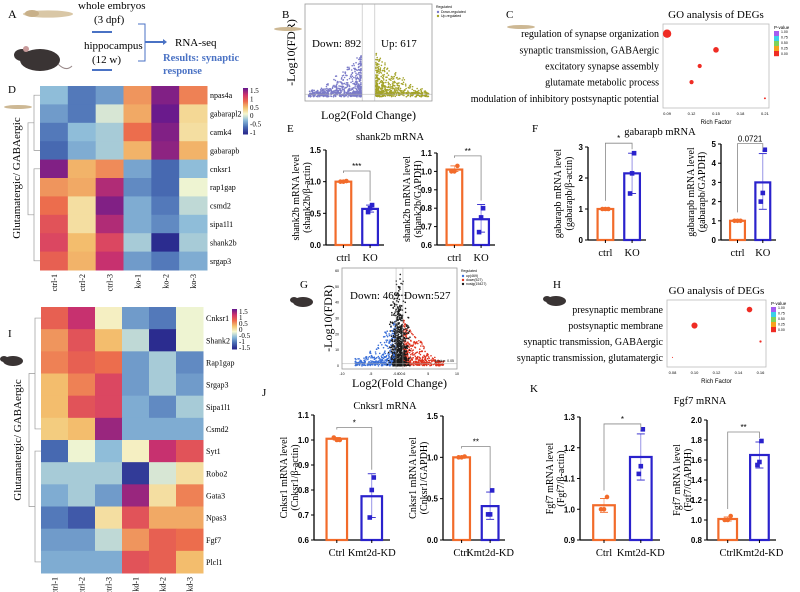  Describe the element at coordinates (216, 473) in the screenshot. I see `row-label: Robo2` at that location.